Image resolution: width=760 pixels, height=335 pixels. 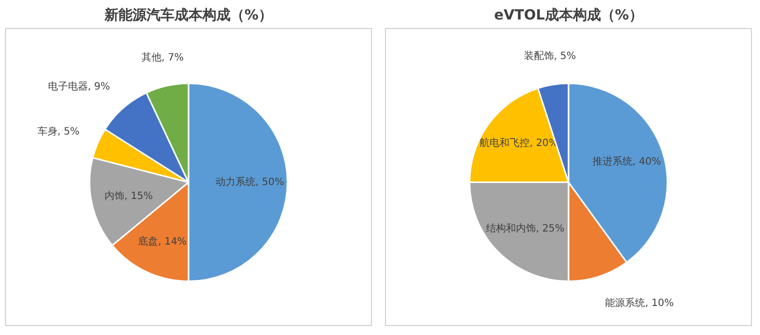 What do you see at coordinates (550, 56) in the screenshot?
I see `slice-label: 装配饰, 5%` at bounding box center [550, 56].